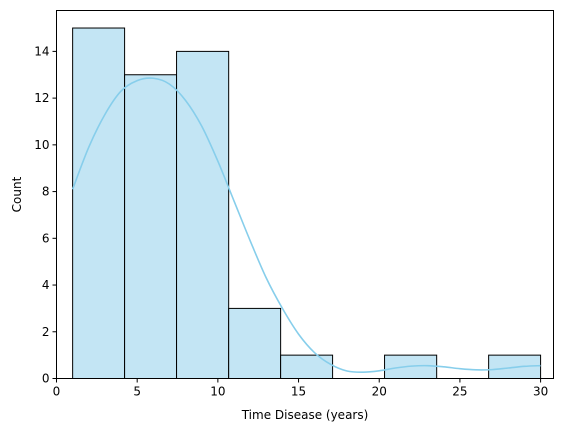  I want to click on x-tick-label: 5, so click(137, 392).